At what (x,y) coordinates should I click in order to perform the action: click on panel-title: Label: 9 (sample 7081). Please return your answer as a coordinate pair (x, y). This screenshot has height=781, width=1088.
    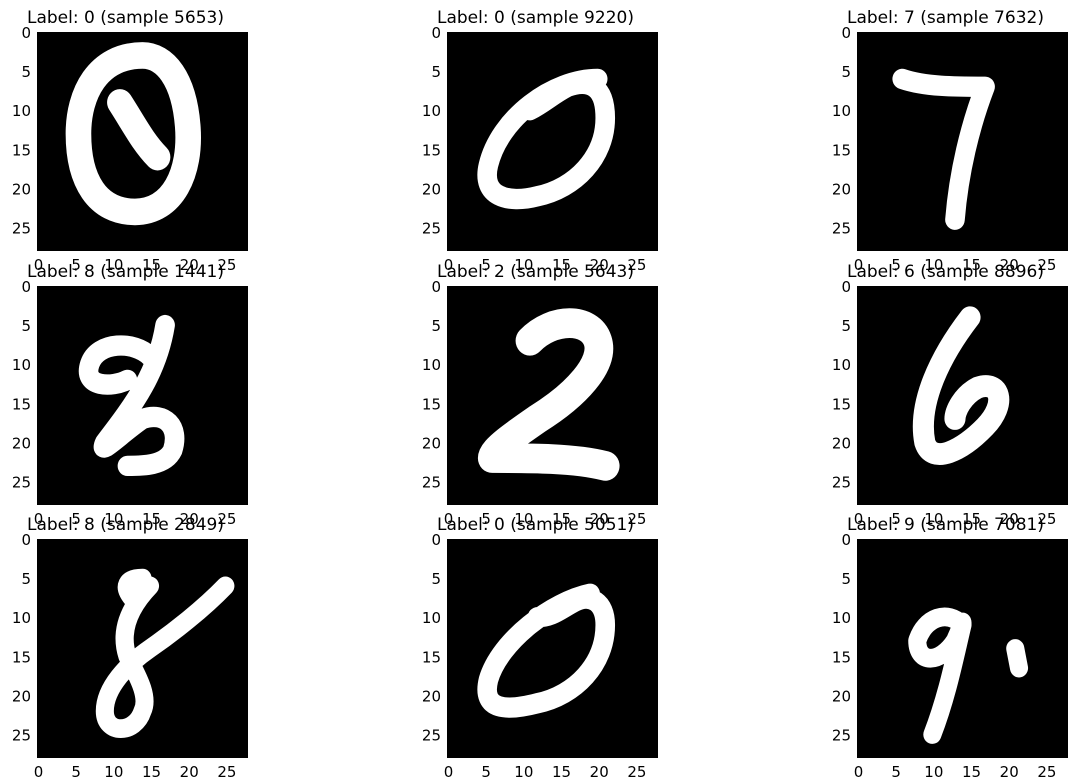
    Looking at the image, I should click on (945, 525).